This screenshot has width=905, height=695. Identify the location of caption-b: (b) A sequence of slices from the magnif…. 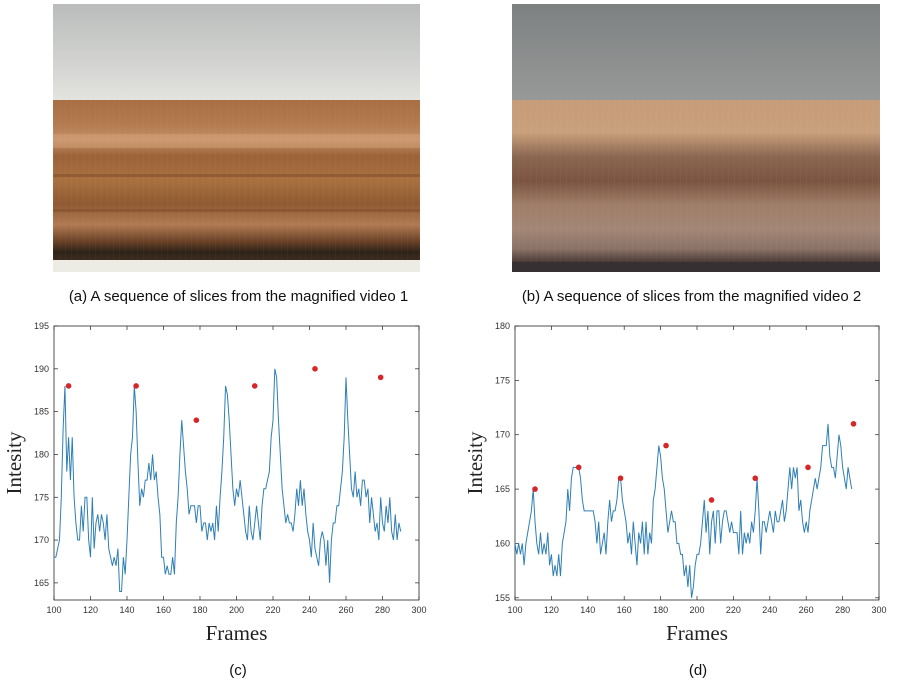
(691, 296).